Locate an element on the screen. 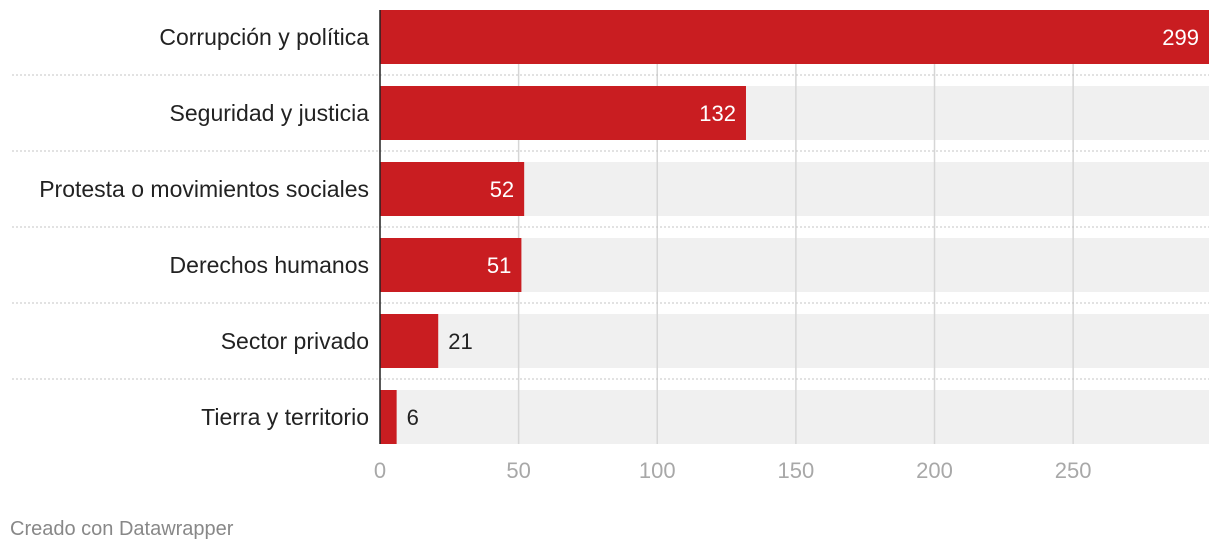 Image resolution: width=1220 pixels, height=556 pixels. x-tick-label: 250 is located at coordinates (1073, 470).